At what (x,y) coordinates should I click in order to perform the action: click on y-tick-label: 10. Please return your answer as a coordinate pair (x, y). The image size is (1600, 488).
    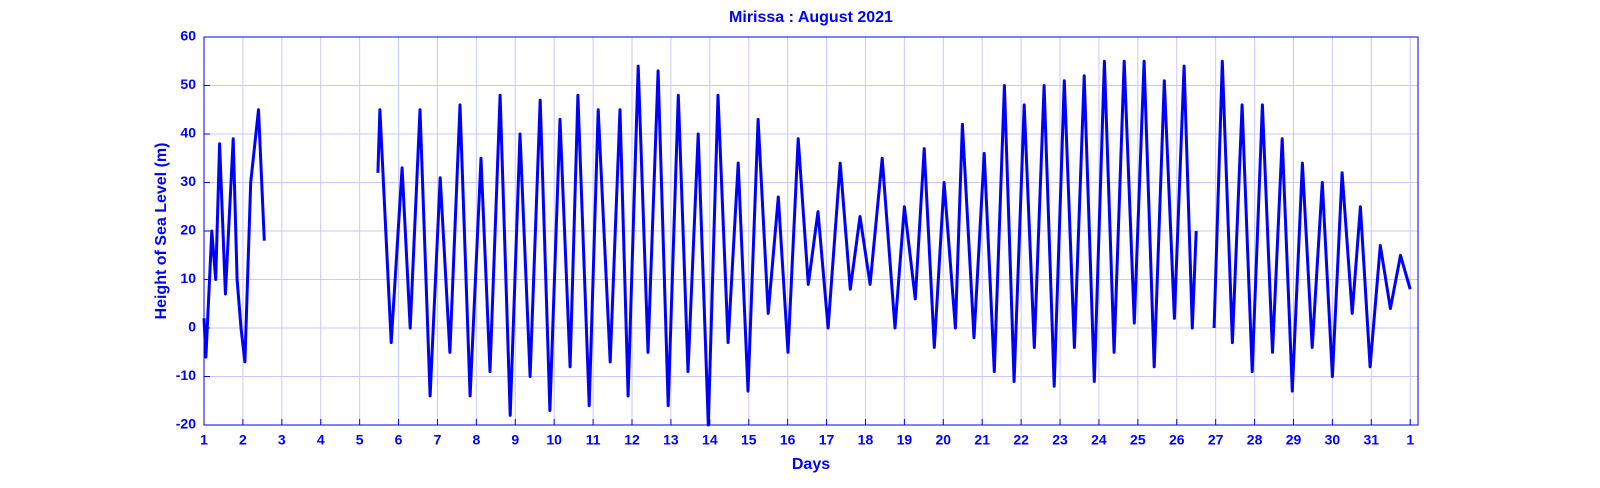
    Looking at the image, I should click on (188, 278).